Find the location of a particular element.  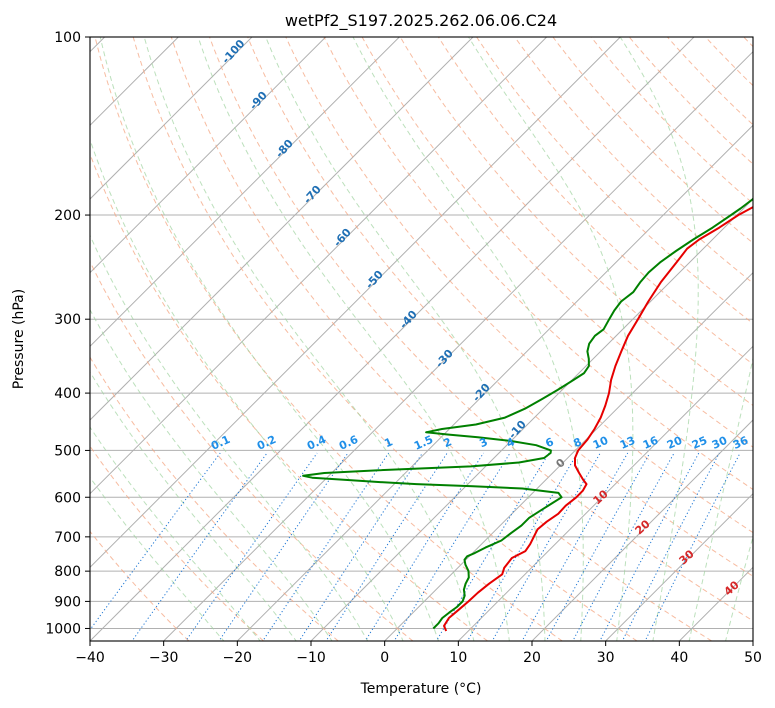

y-tick-label: 700 is located at coordinates (67, 538).